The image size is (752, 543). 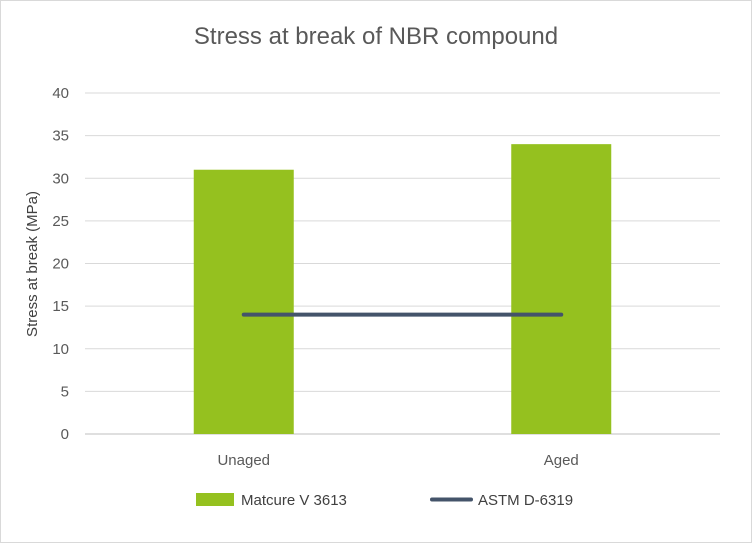 What do you see at coordinates (32, 264) in the screenshot?
I see `y-axis-label: Stress at break (MPa)` at bounding box center [32, 264].